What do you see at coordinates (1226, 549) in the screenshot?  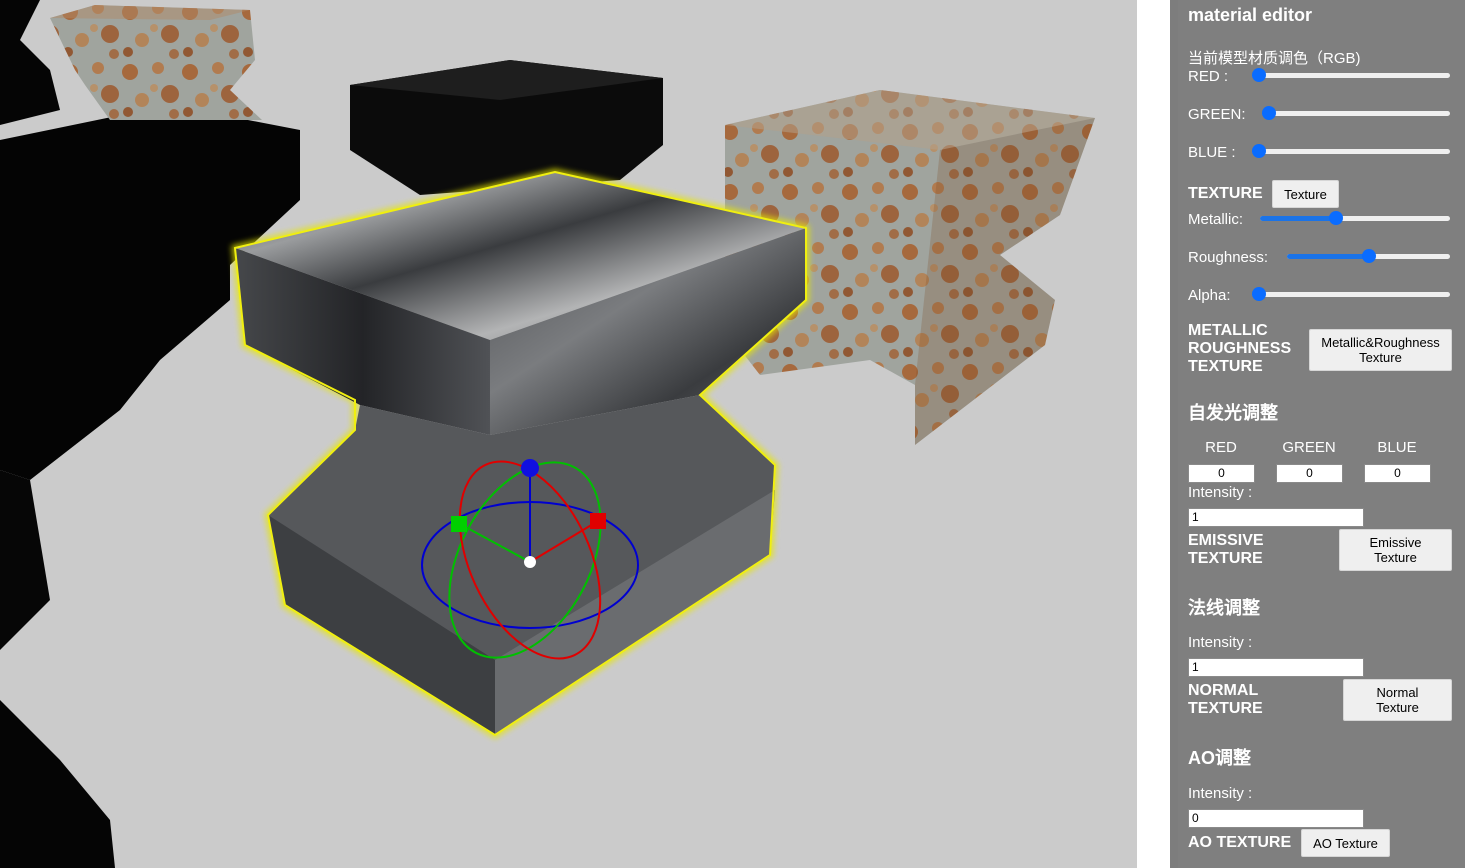 I see `emissive-texture-label: EMISSIVE TEXTURE` at bounding box center [1226, 549].